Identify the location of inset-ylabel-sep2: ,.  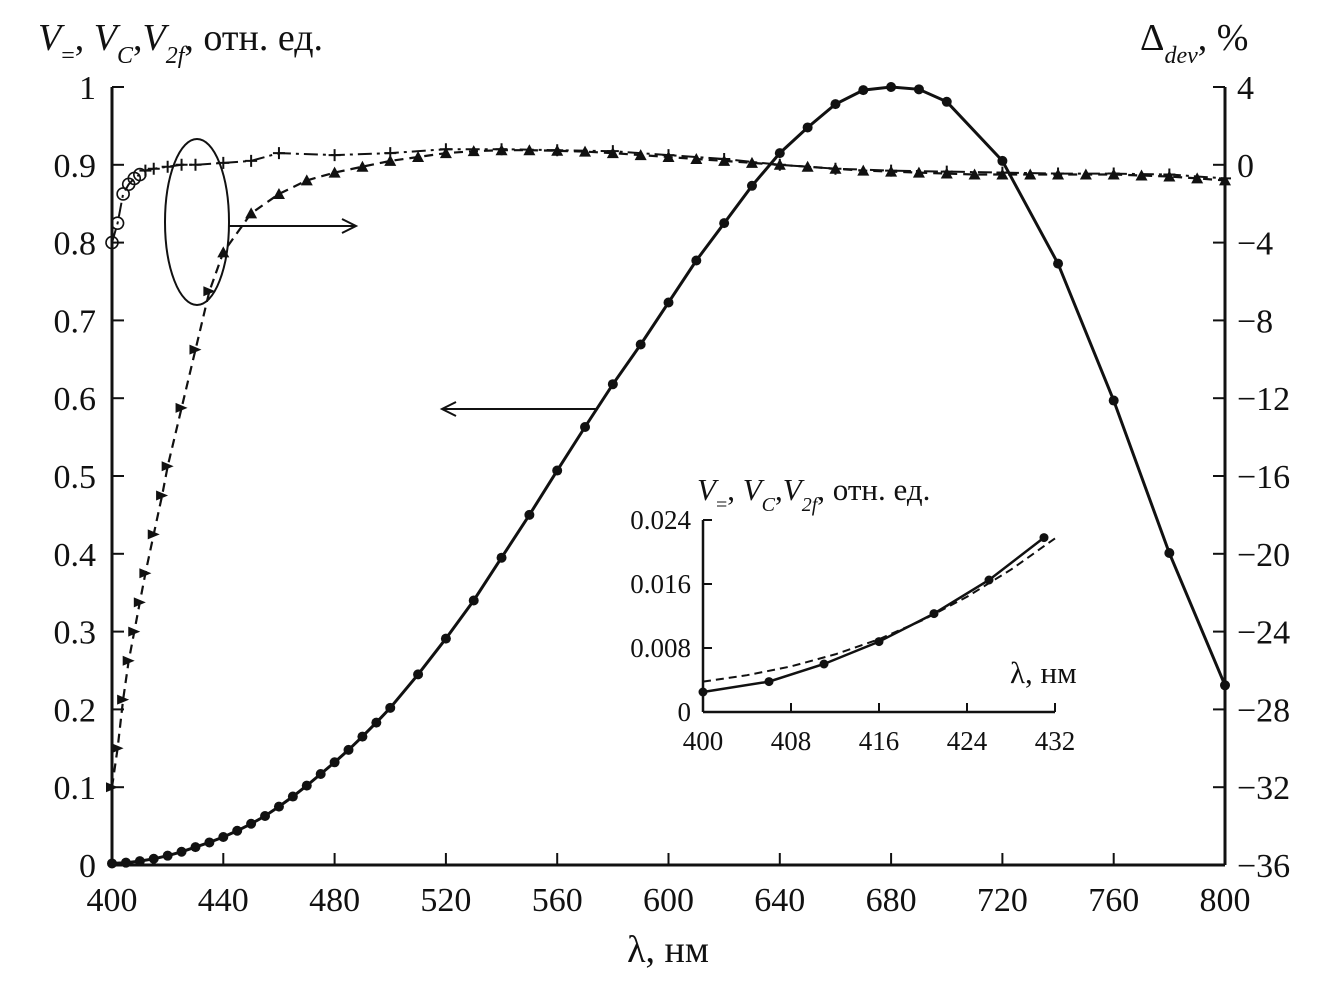
(779, 489).